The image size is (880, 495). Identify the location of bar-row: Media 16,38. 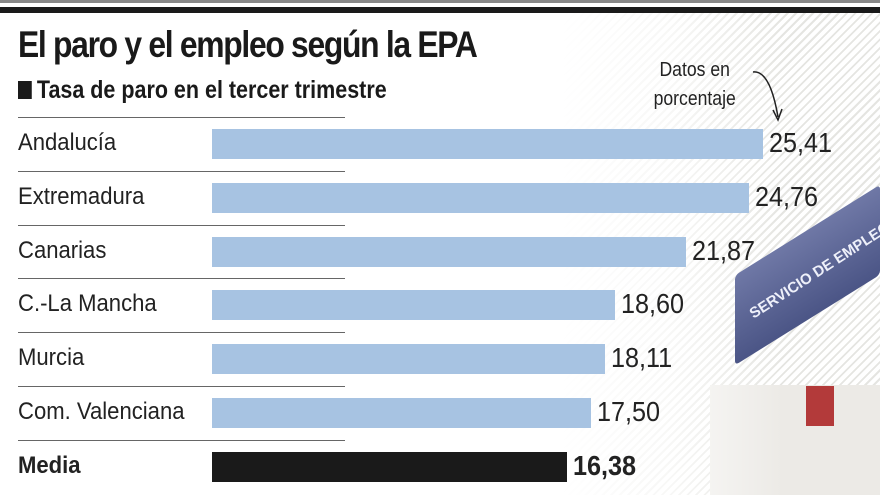
(430, 464).